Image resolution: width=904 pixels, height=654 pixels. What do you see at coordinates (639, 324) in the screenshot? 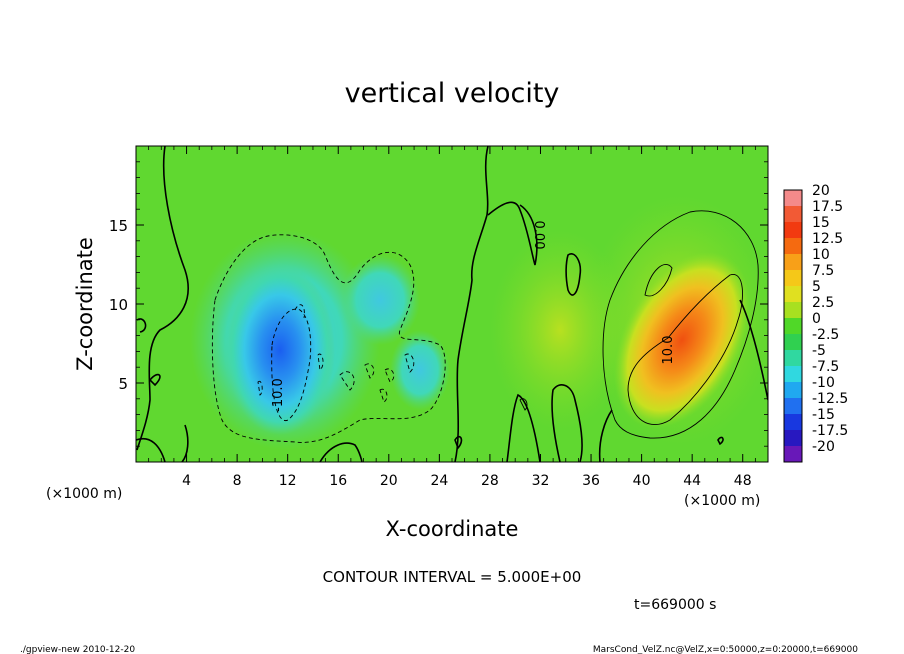
I see `positive-contours` at bounding box center [639, 324].